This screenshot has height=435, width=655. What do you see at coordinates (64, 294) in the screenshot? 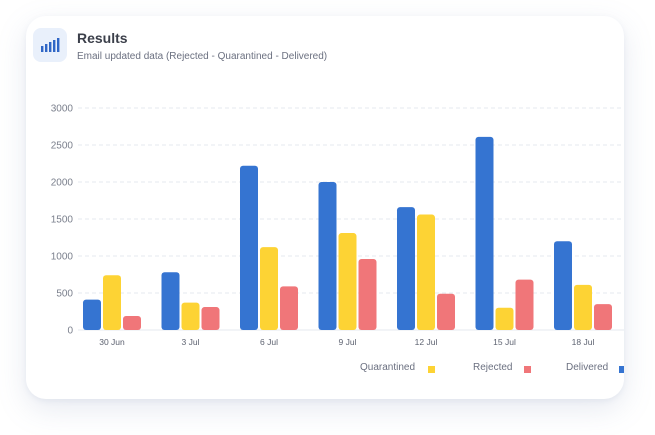
I see `y-tick-label: 500` at bounding box center [64, 294].